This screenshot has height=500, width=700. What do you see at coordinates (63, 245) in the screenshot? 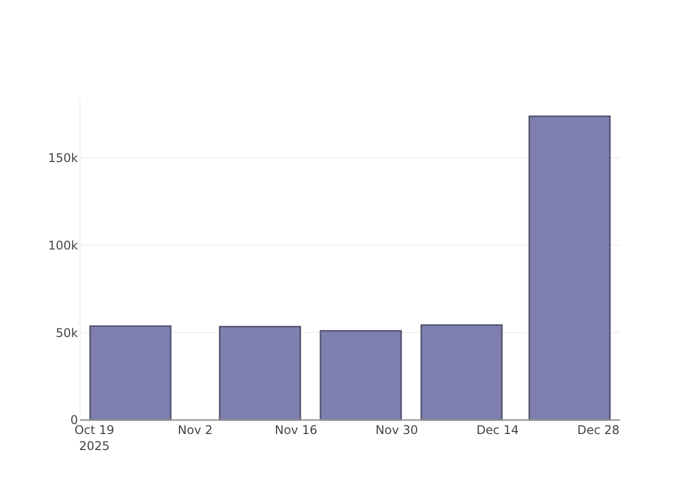
I see `y-tick-label: 100k` at bounding box center [63, 245].